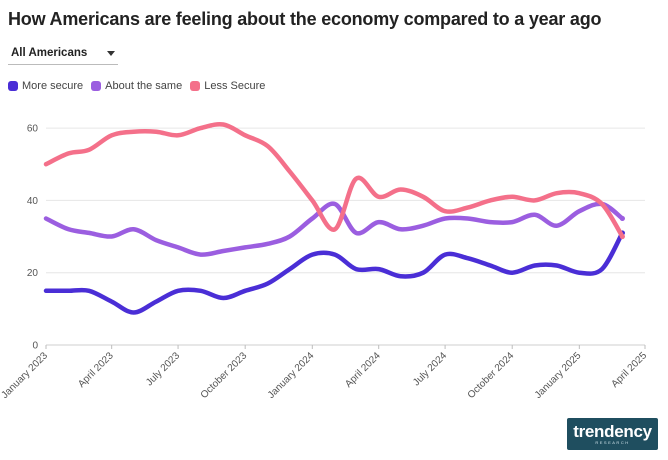 The height and width of the screenshot is (460, 668). I want to click on legend-label-less-secure: Less Secure, so click(235, 86).